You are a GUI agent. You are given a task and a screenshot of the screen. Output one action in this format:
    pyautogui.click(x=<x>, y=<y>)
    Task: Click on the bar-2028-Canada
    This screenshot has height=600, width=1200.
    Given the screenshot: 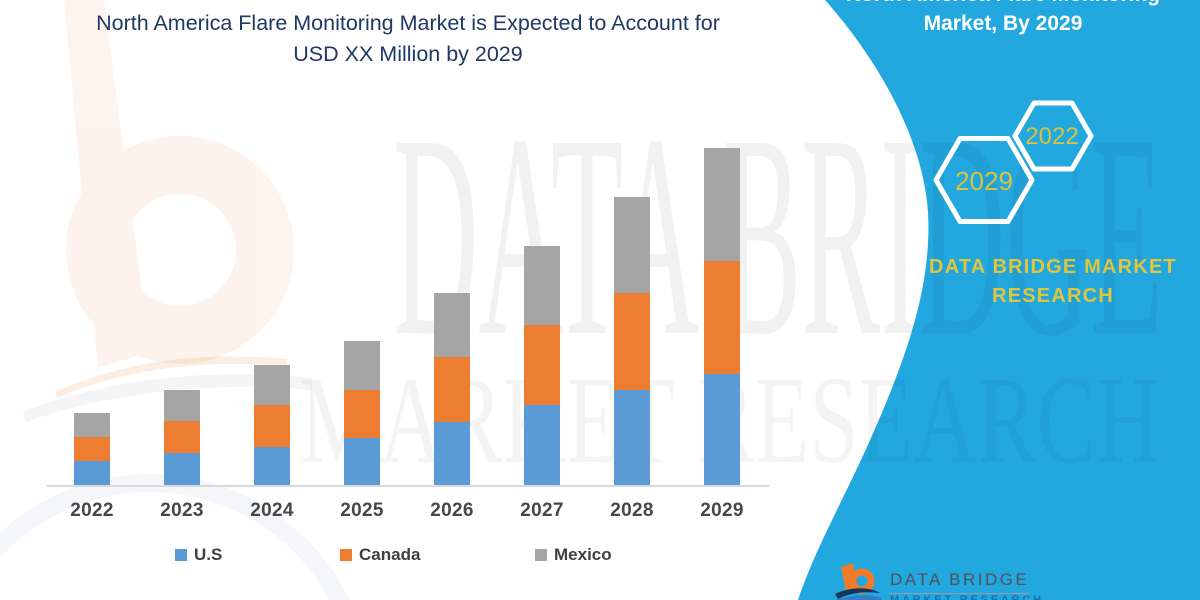 What is the action you would take?
    pyautogui.click(x=632, y=341)
    